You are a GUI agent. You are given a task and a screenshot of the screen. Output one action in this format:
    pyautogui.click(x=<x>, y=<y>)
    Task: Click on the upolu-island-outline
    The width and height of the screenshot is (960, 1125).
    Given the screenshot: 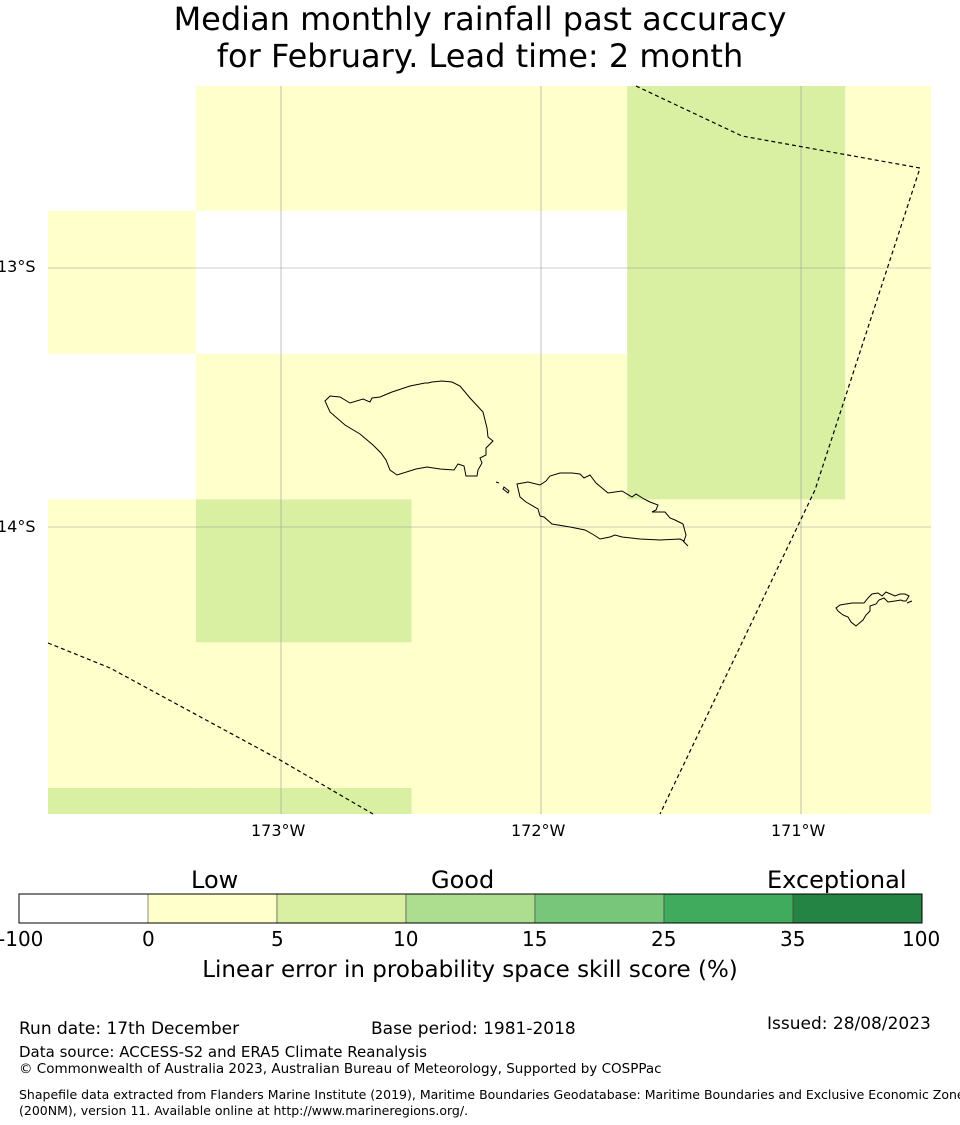 What is the action you would take?
    pyautogui.click(x=601, y=507)
    